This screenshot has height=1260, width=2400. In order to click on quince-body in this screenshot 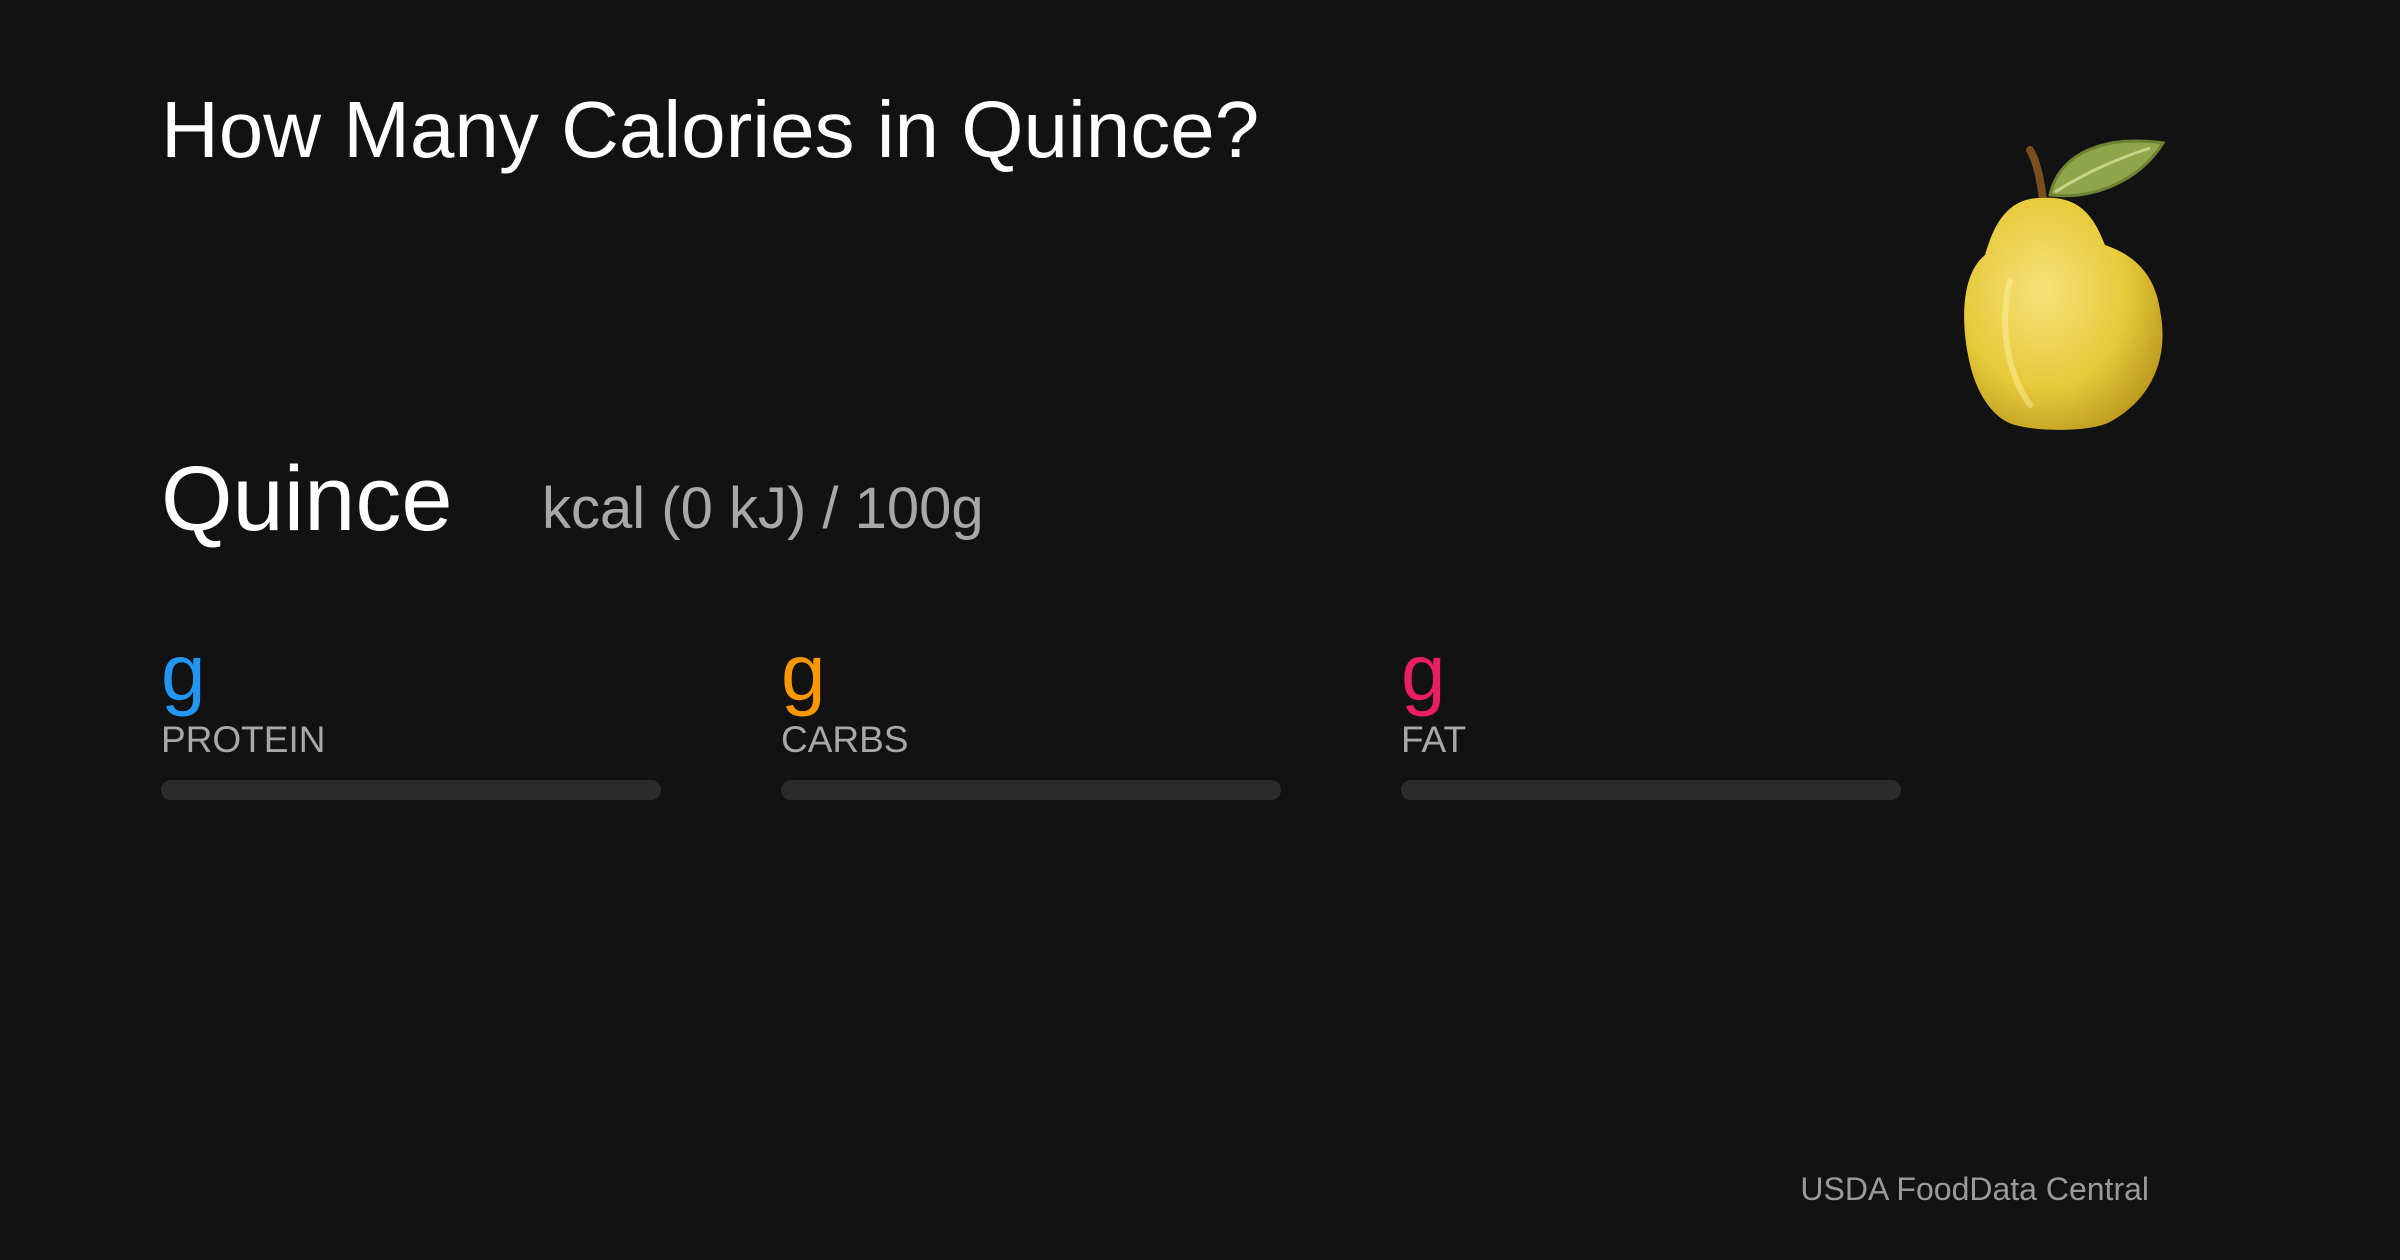, I will do `click(2063, 313)`.